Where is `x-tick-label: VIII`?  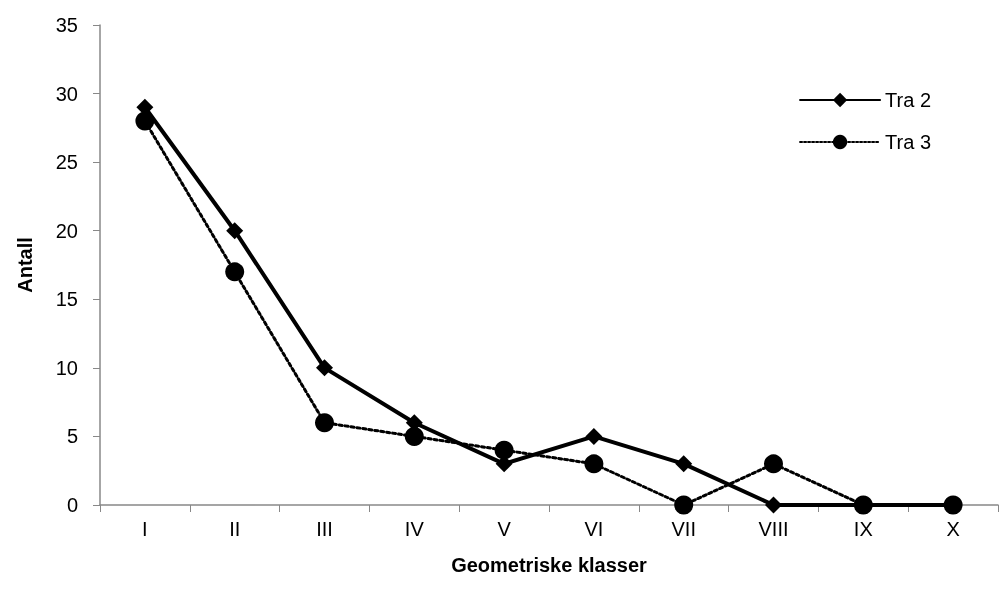 x-tick-label: VIII is located at coordinates (773, 529).